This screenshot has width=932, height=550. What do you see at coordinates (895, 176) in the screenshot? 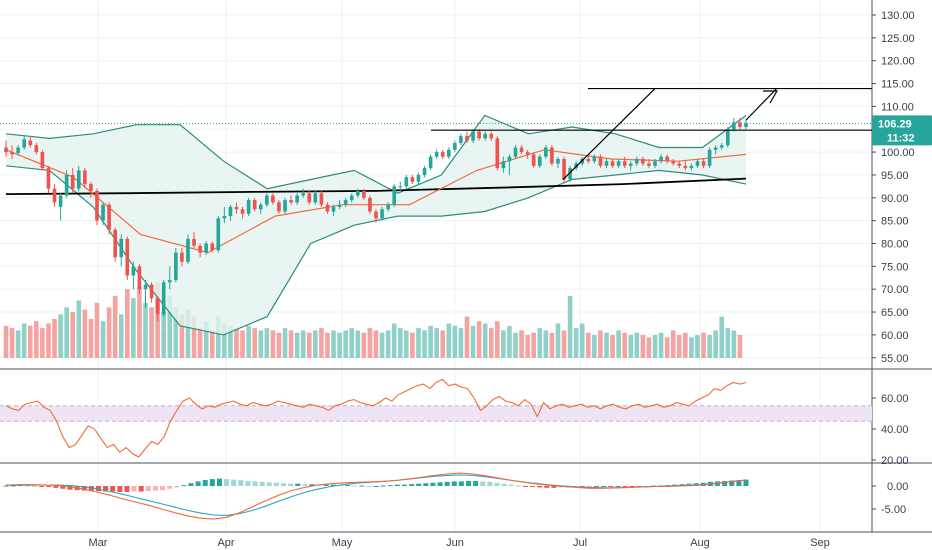
I see `price-tick-label: 95.00` at bounding box center [895, 176].